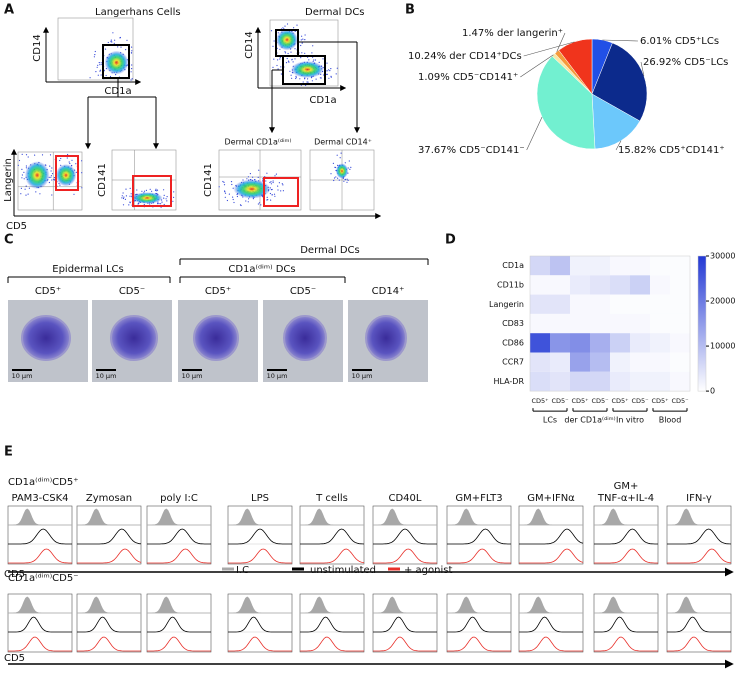  What do you see at coordinates (671, 150) in the screenshot?
I see `slice-label: 15.82% CD5⁺CD141⁺` at bounding box center [671, 150].